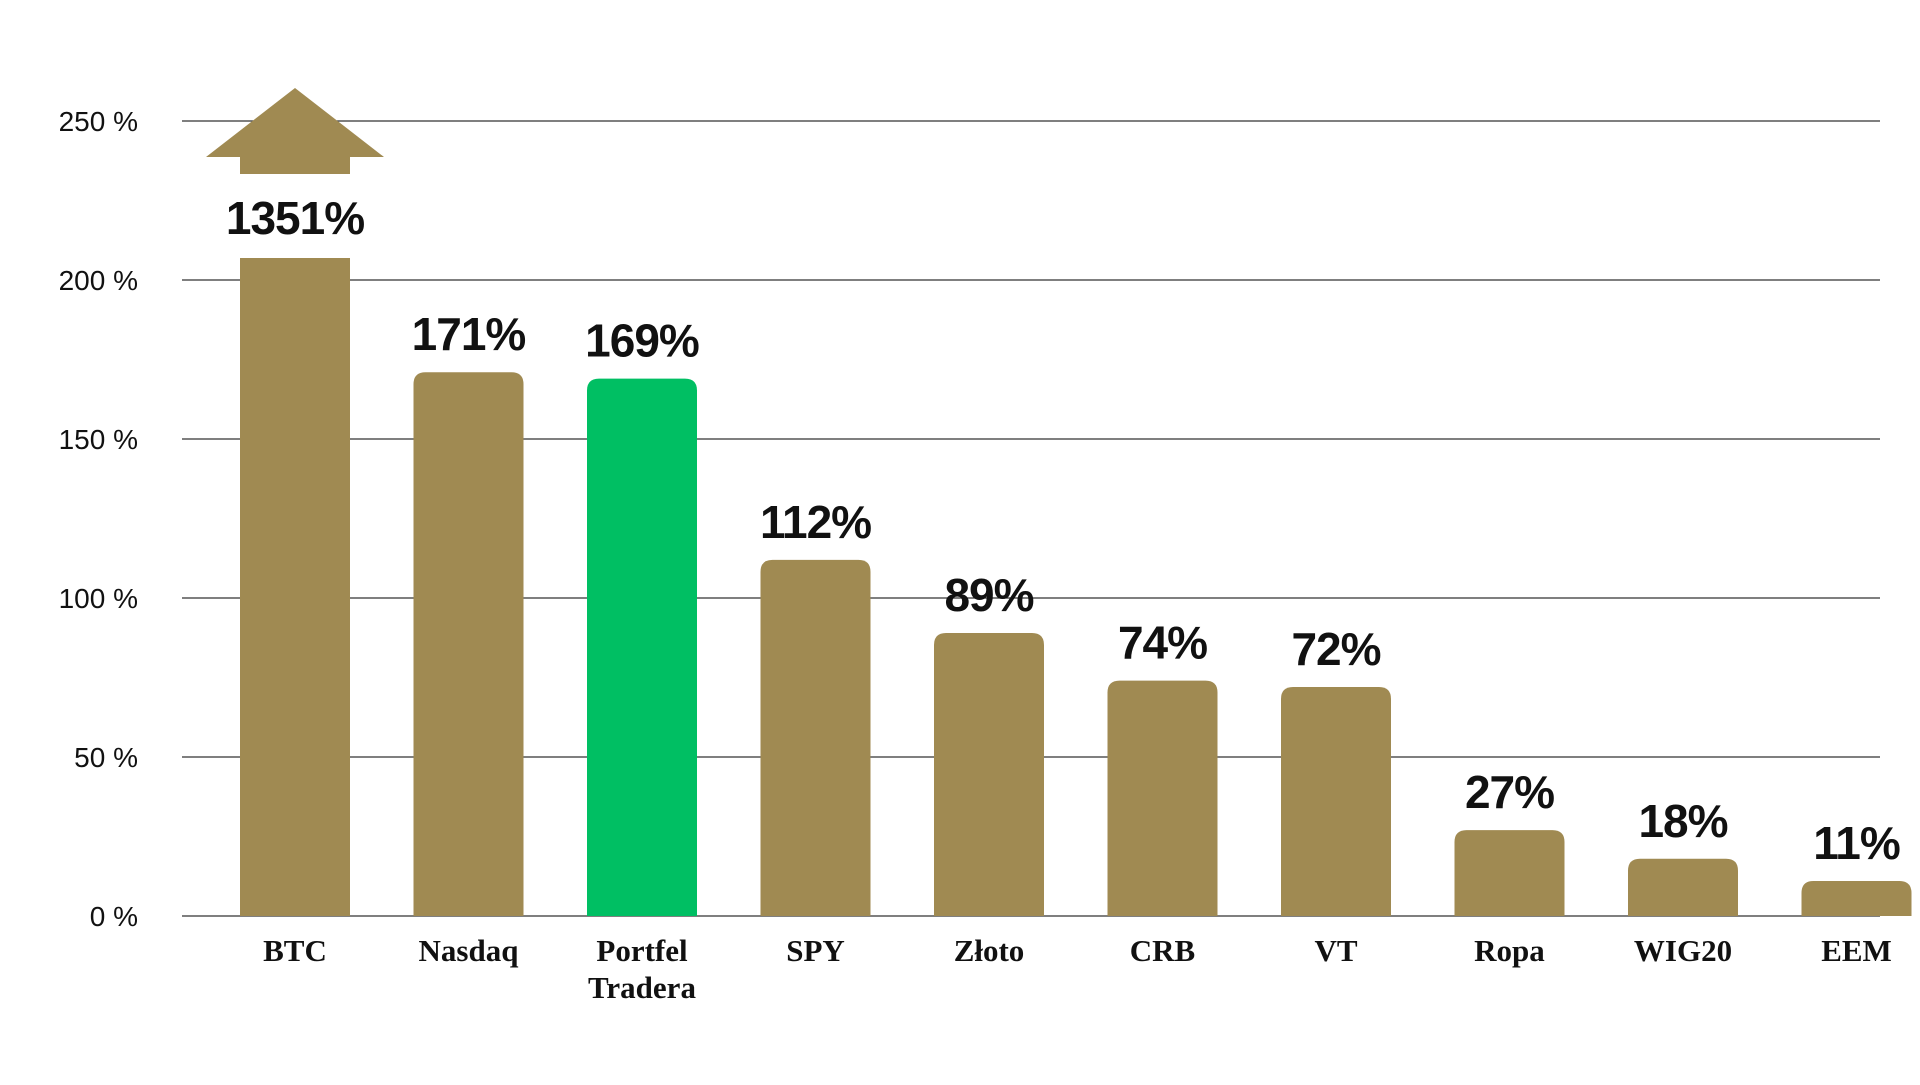  Describe the element at coordinates (1162, 643) in the screenshot. I see `value-label-5: 74%` at that location.